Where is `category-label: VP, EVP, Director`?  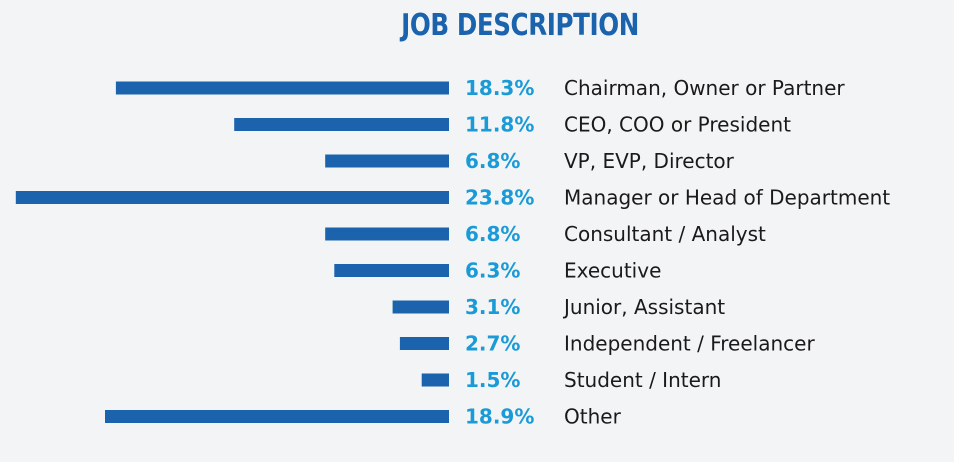
category-label: VP, EVP, Director is located at coordinates (649, 161).